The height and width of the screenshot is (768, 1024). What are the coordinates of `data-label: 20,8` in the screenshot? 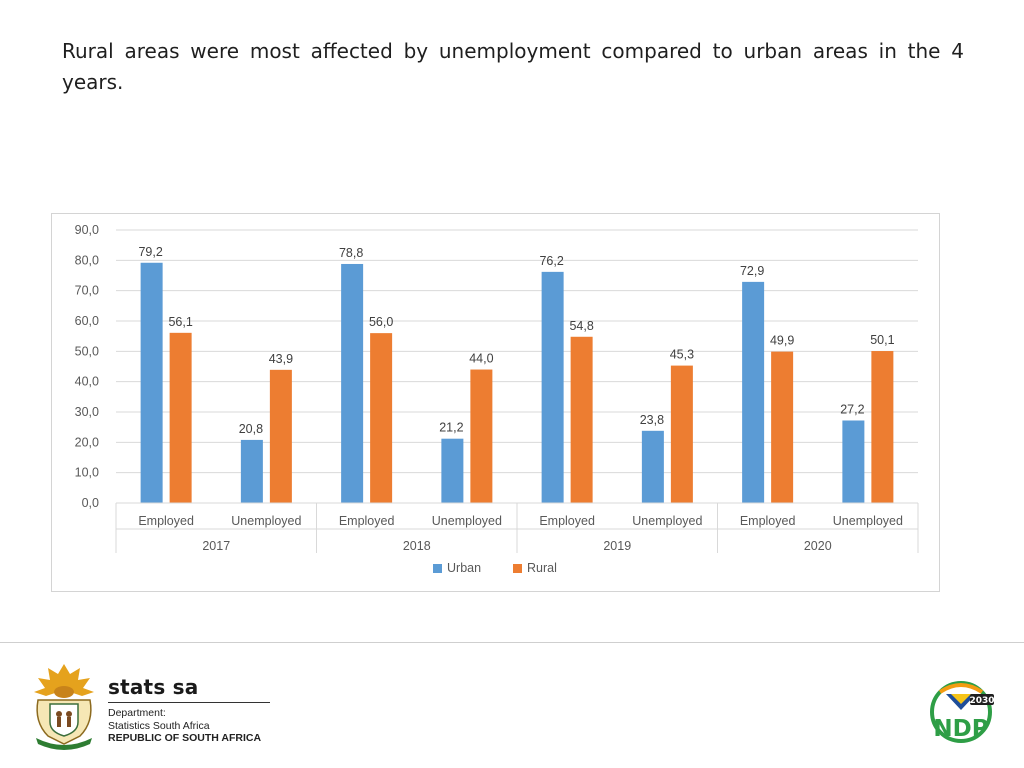 It's located at (251, 429).